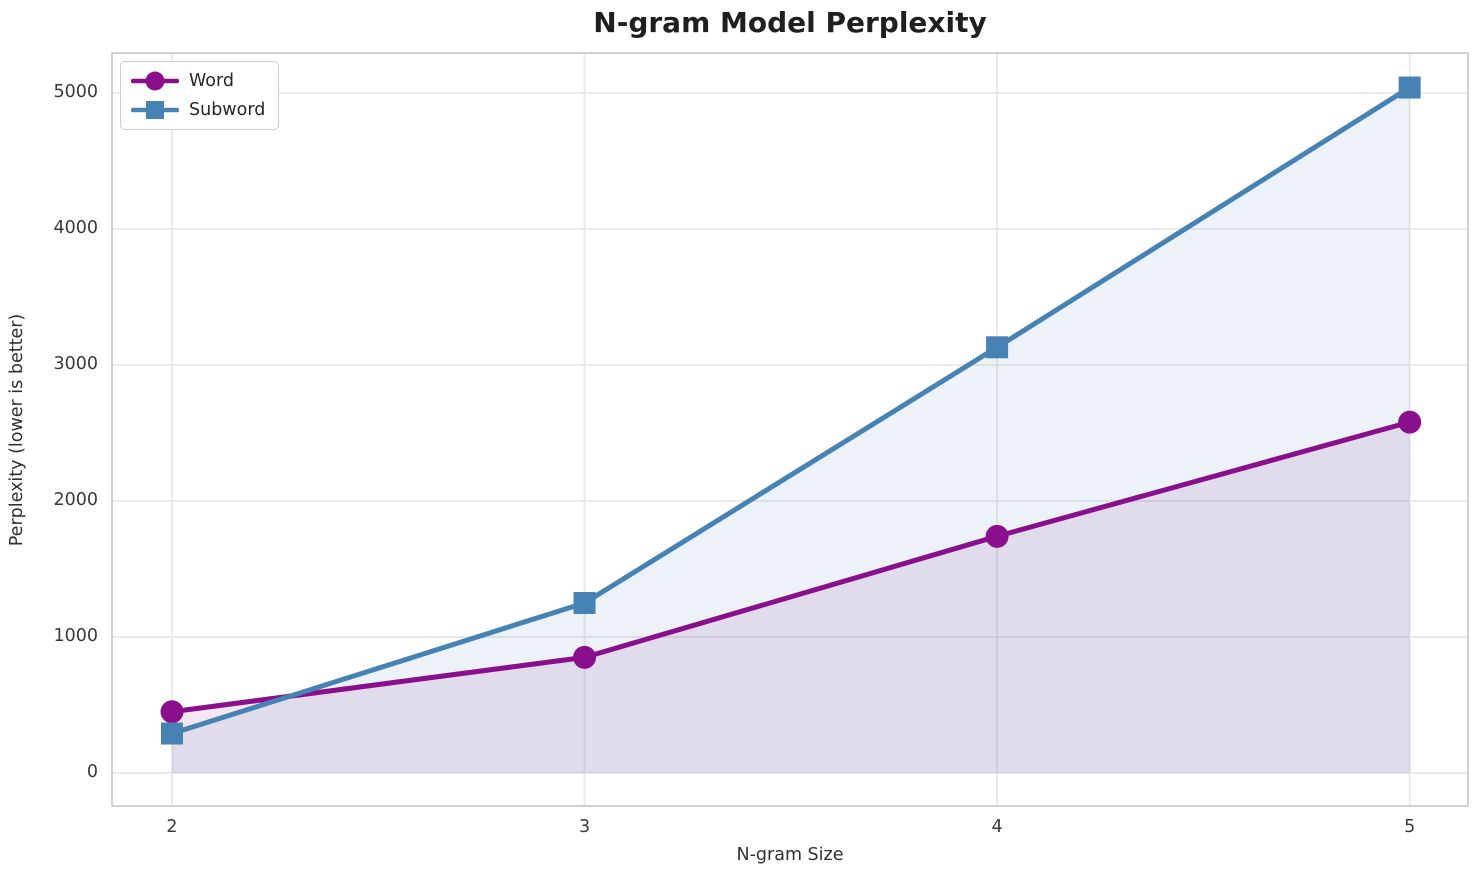 This screenshot has width=1484, height=885. What do you see at coordinates (584, 827) in the screenshot?
I see `x-tick-label: 3` at bounding box center [584, 827].